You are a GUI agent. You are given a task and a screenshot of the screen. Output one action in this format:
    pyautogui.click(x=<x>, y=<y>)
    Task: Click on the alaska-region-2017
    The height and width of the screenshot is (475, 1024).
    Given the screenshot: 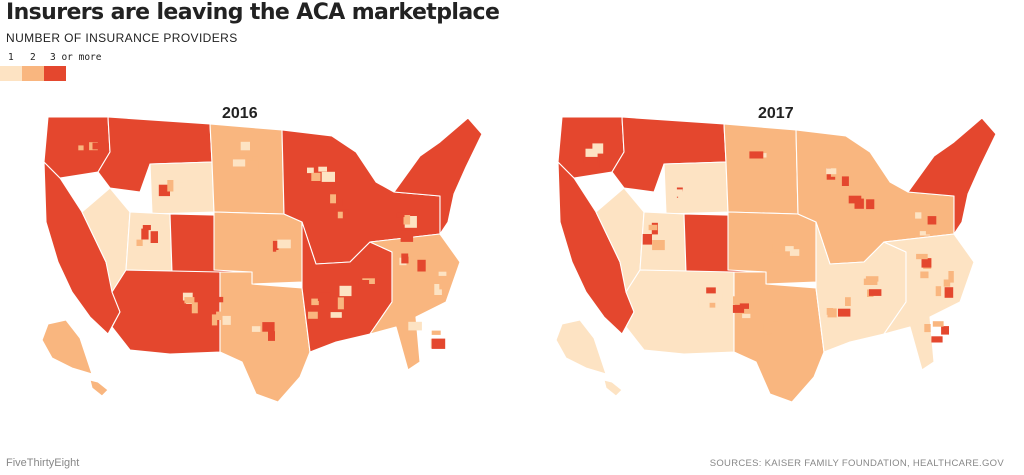 What is the action you would take?
    pyautogui.click(x=581, y=347)
    